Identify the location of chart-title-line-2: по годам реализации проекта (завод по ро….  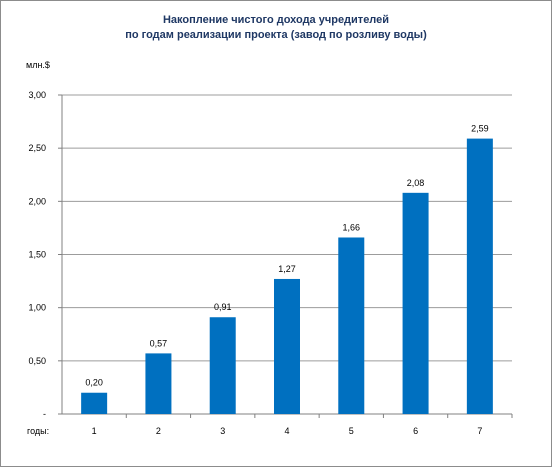
(276, 35).